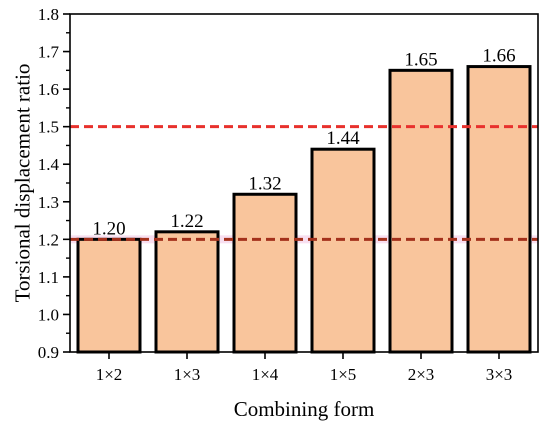  What do you see at coordinates (499, 374) in the screenshot?
I see `x-tick-label: 3×3` at bounding box center [499, 374].